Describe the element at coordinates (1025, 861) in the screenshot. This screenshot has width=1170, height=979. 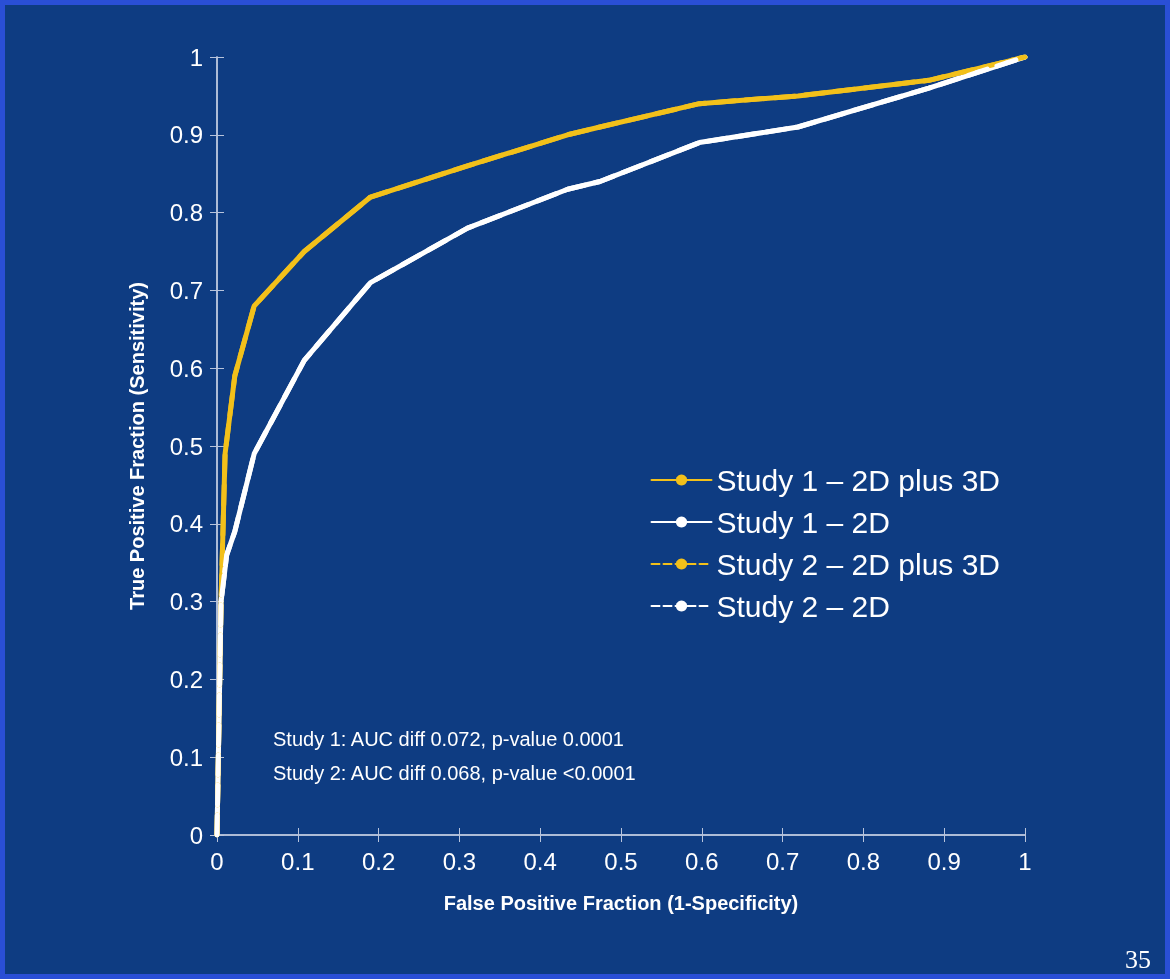
I see `x-tick-label: 1` at that location.